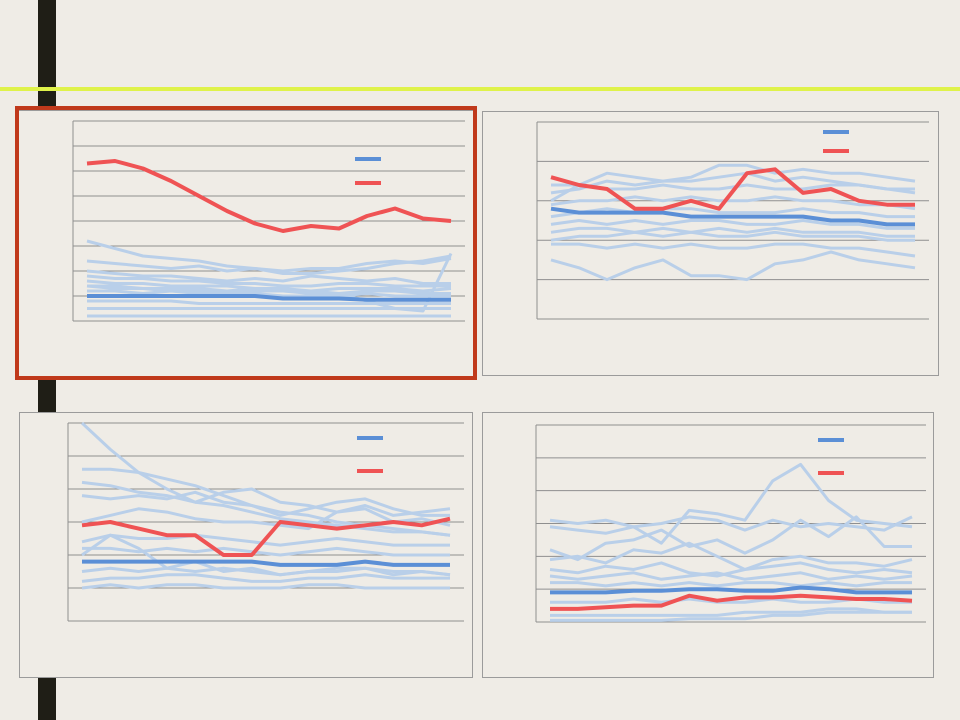 The image size is (960, 720). I want to click on line-chart-top-right, so click(732, 220).